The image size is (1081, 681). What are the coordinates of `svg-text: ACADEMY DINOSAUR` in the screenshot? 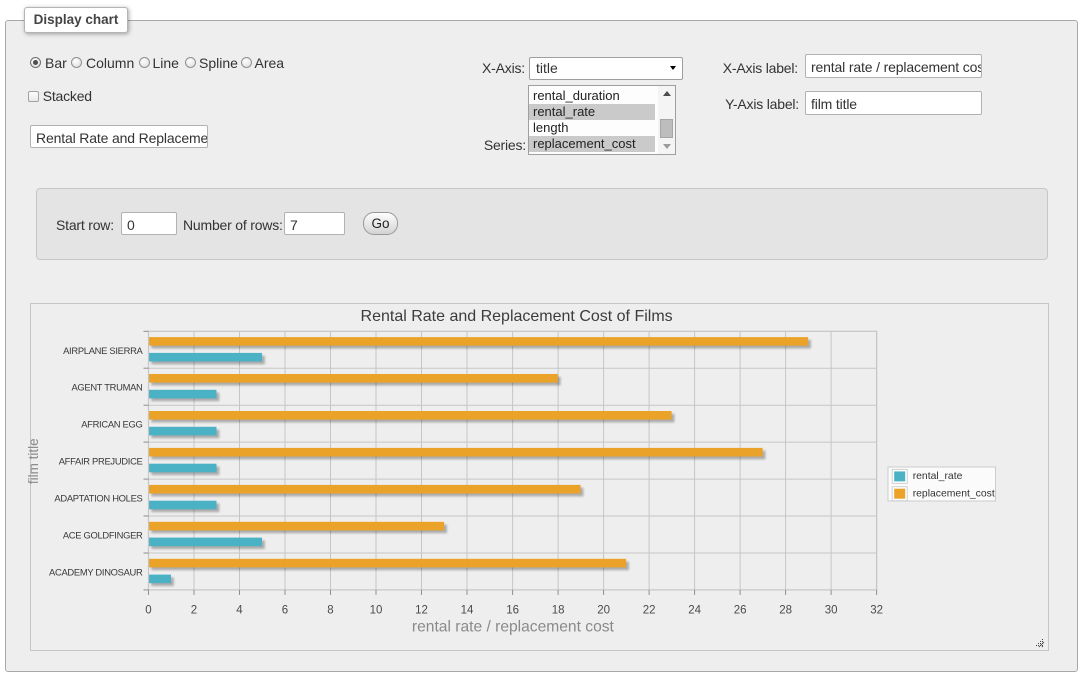 It's located at (96, 571).